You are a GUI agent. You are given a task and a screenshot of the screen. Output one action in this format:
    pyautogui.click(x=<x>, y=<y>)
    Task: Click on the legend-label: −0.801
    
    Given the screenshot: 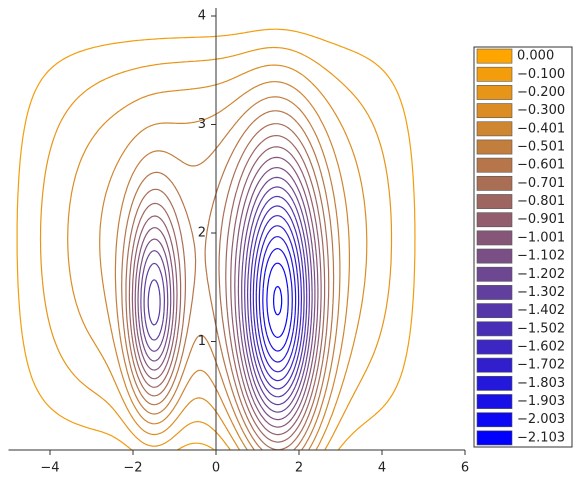 What is the action you would take?
    pyautogui.click(x=541, y=201)
    